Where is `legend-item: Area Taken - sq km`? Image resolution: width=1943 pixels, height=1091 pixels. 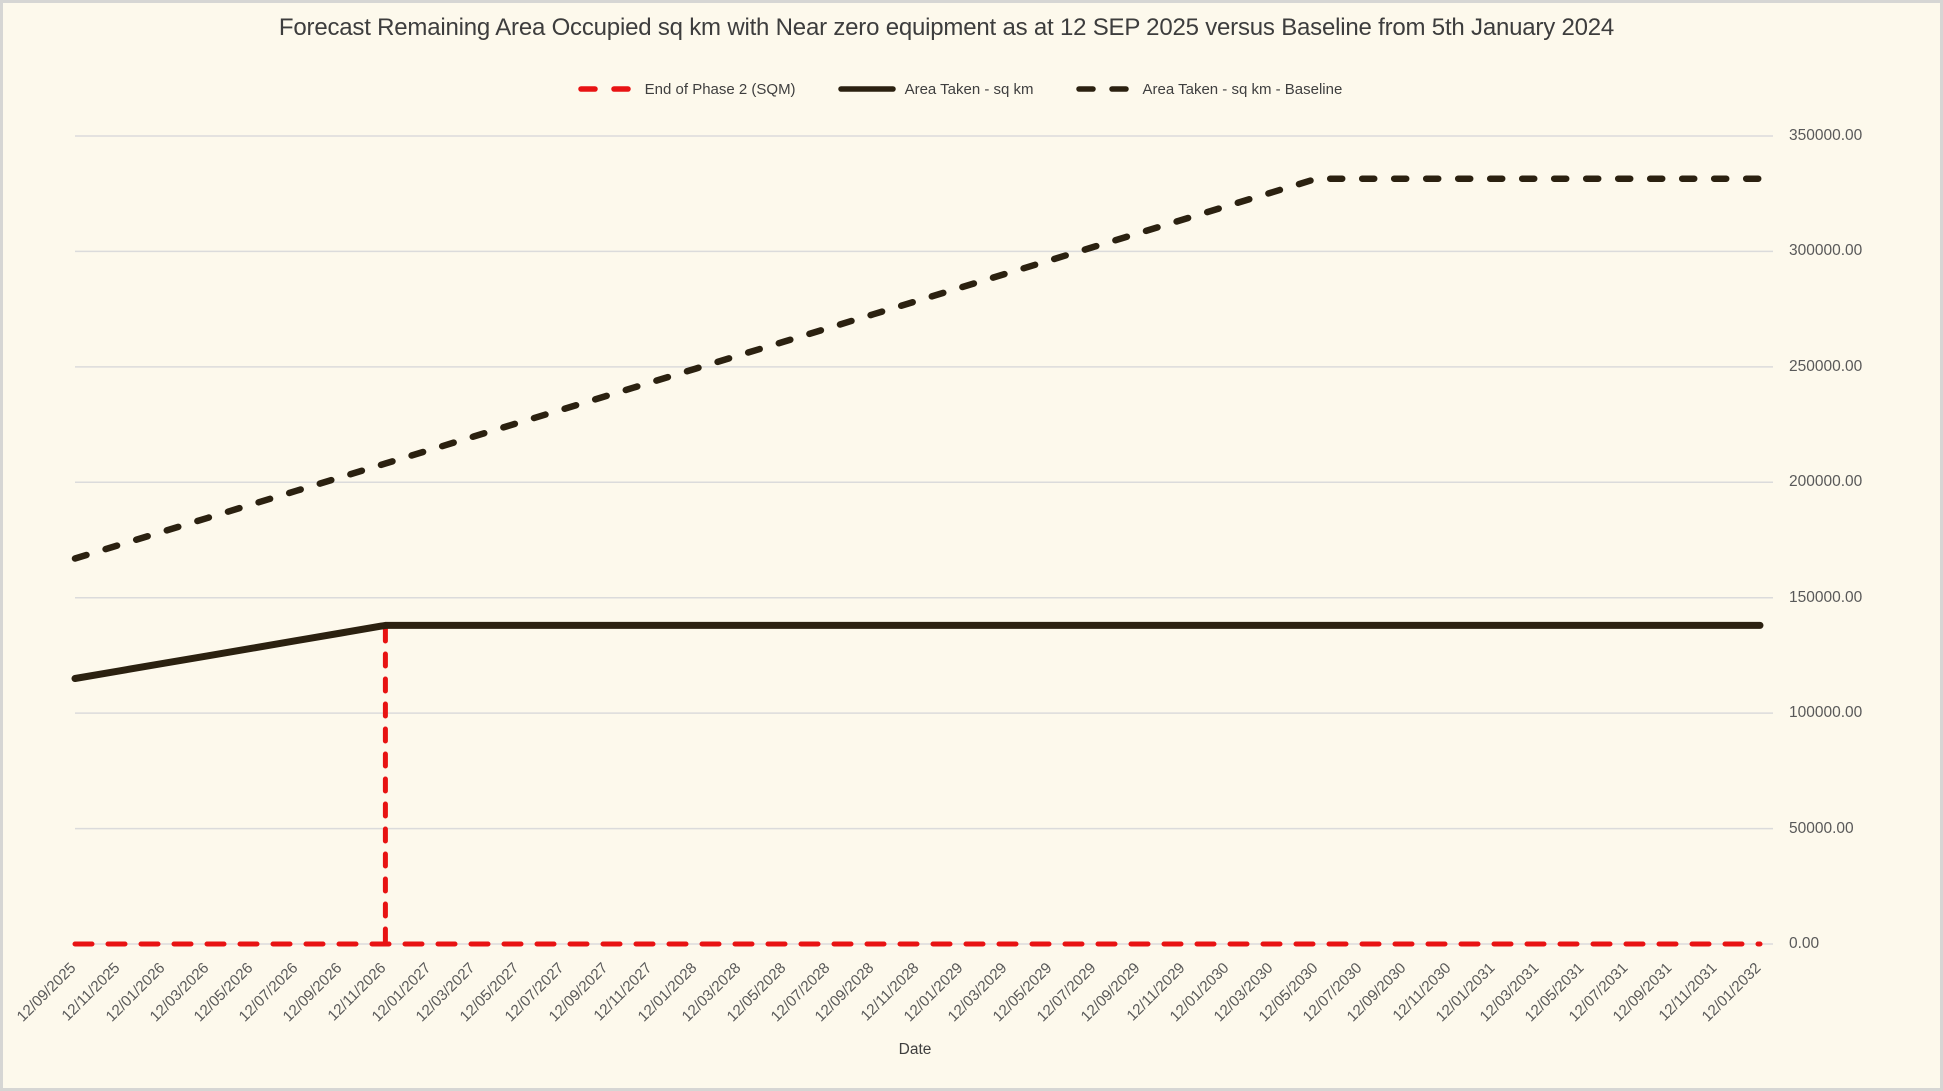
legend-item: Area Taken - sq km is located at coordinates (935, 89).